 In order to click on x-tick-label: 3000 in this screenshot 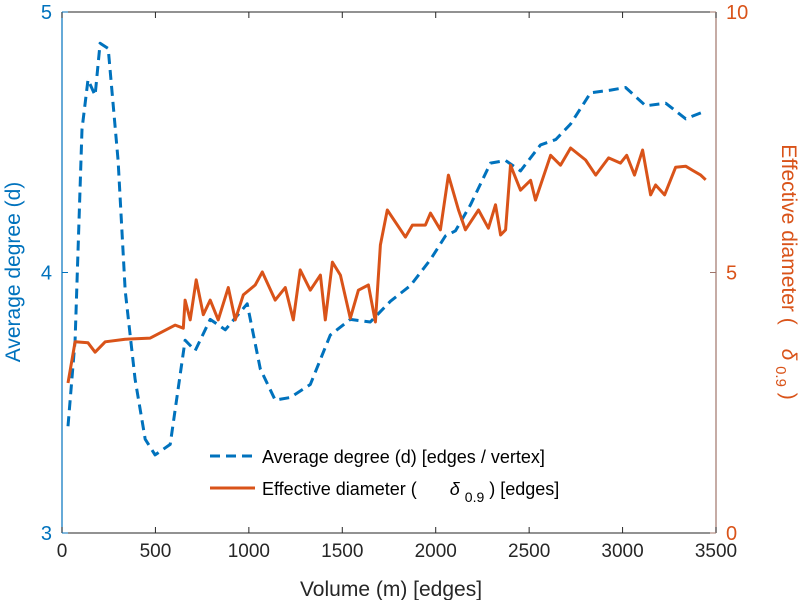, I will do `click(622, 551)`.